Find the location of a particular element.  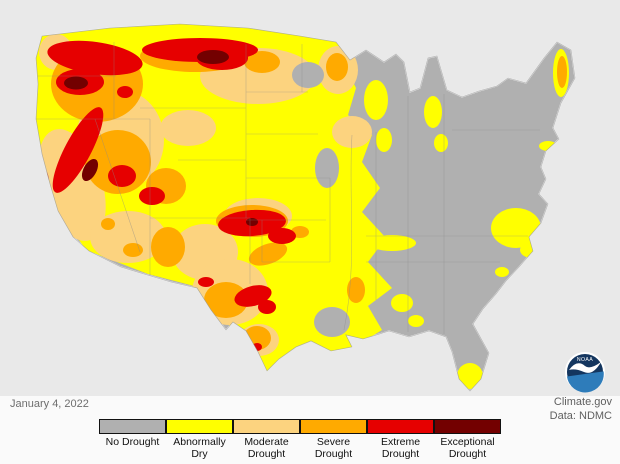

legend-item-no-drought: No Drought is located at coordinates (132, 440).